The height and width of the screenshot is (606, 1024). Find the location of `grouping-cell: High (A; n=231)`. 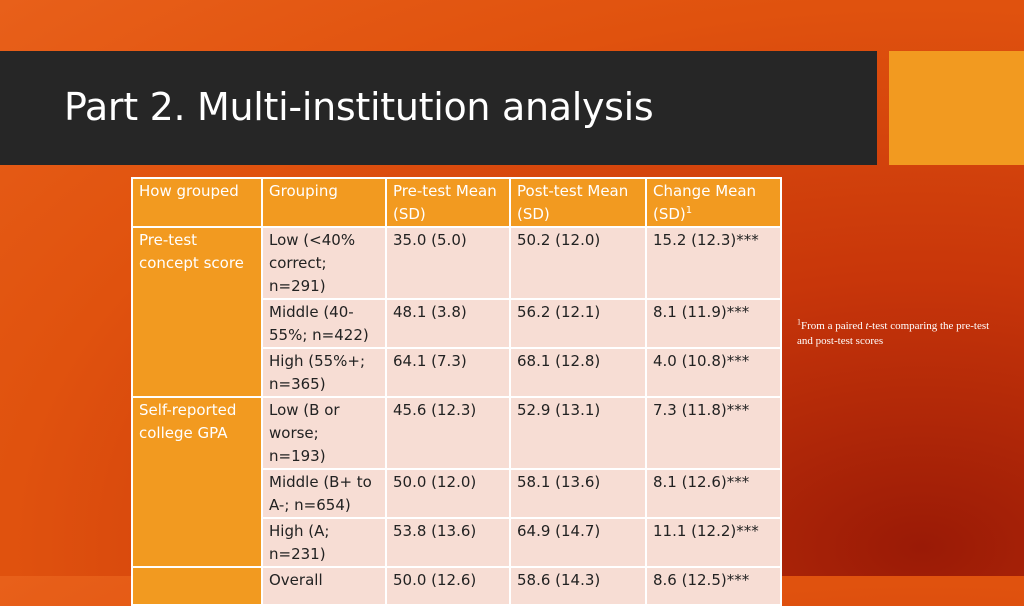

grouping-cell: High (A; n=231) is located at coordinates (324, 542).